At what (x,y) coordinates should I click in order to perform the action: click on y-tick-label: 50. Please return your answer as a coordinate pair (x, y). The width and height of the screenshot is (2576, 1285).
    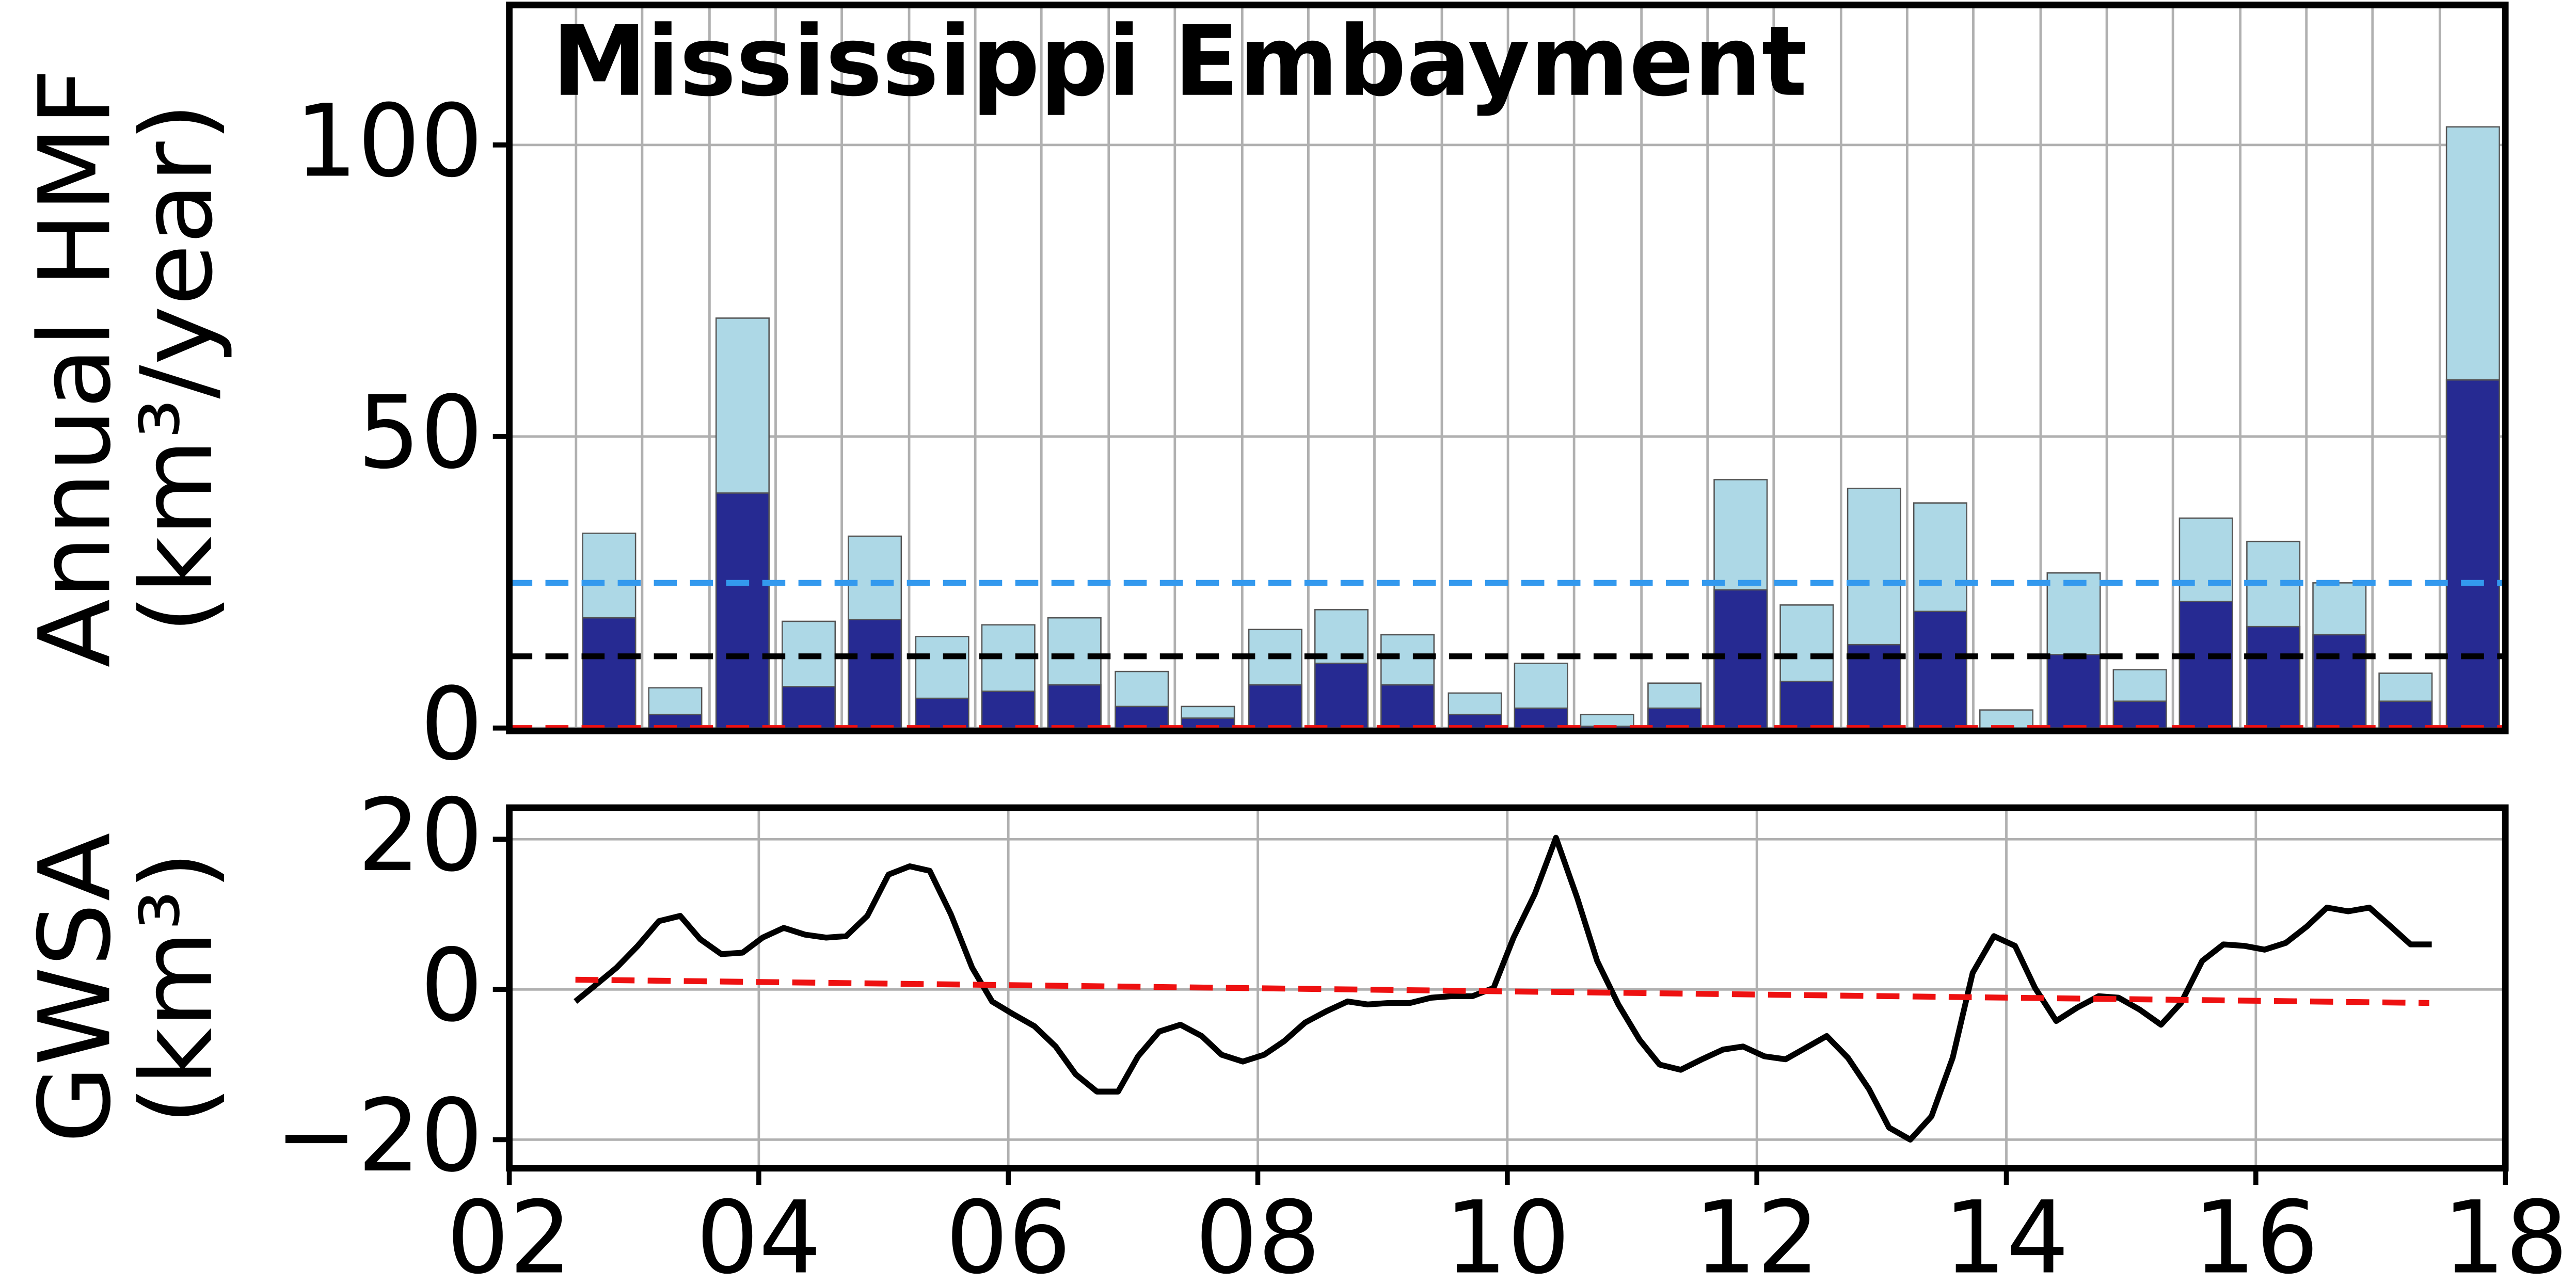
    Looking at the image, I should click on (420, 433).